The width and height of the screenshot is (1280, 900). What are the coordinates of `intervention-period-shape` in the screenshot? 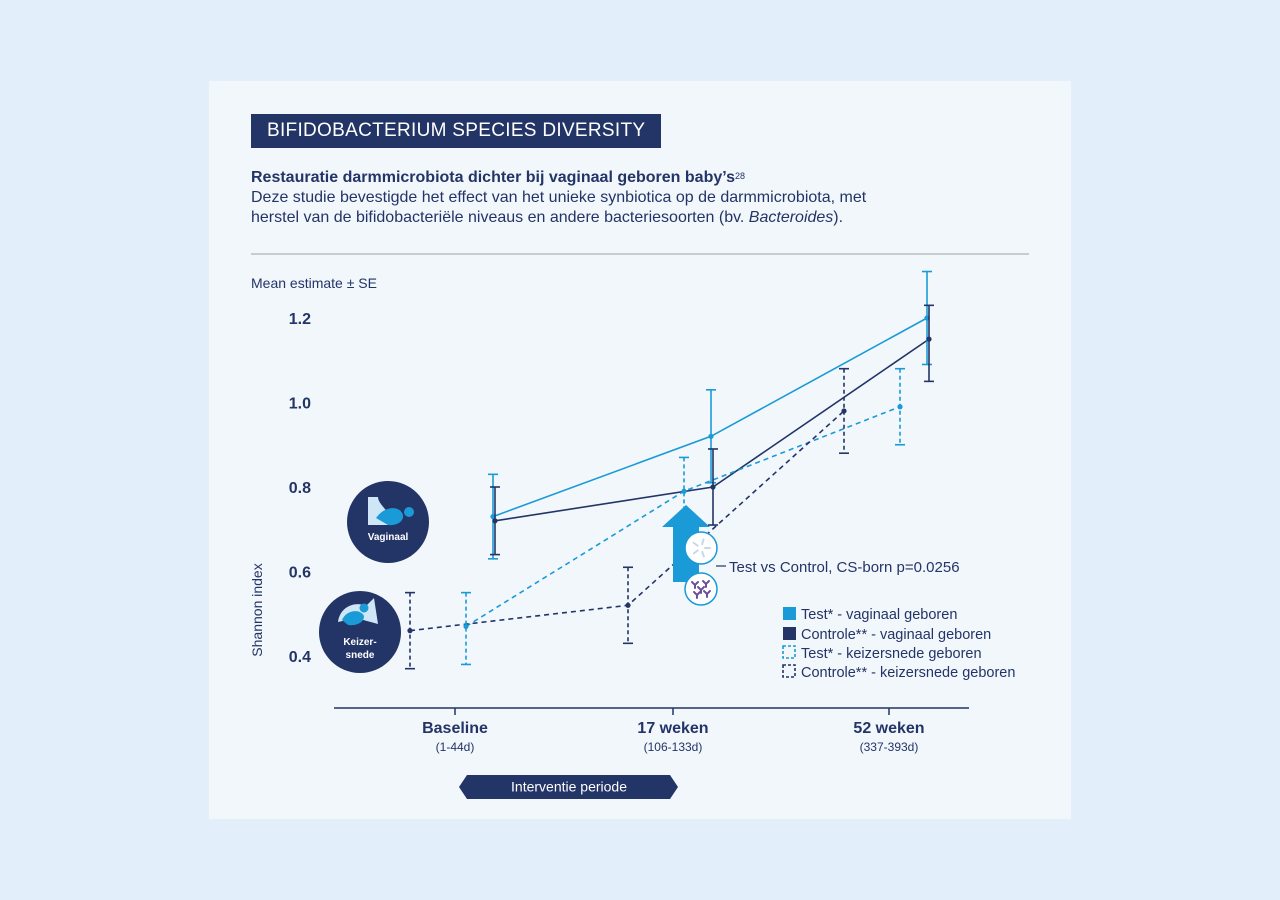 It's located at (568, 787).